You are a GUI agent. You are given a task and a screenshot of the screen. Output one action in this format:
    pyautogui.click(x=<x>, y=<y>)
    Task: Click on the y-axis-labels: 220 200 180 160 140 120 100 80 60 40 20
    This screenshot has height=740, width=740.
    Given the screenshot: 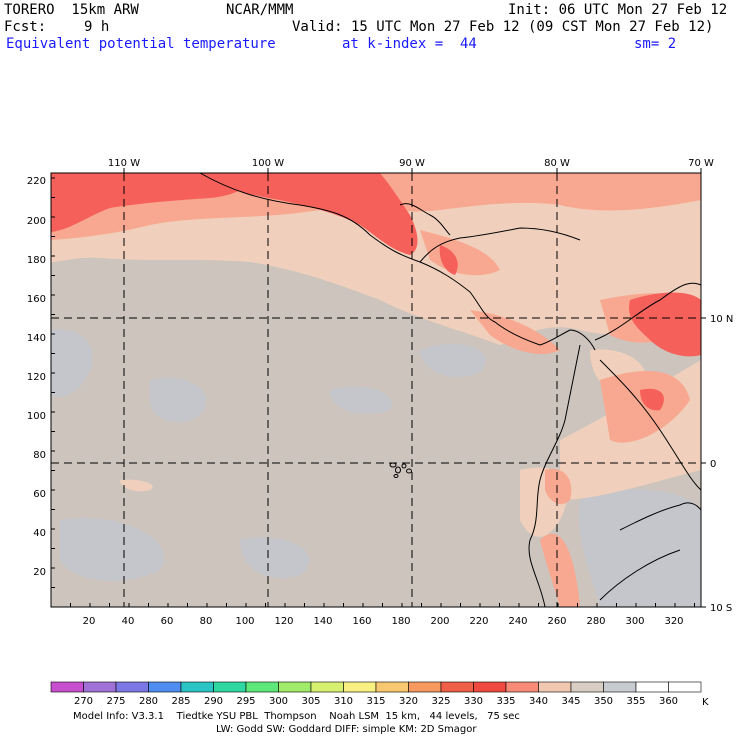 What is the action you would take?
    pyautogui.click(x=36, y=377)
    